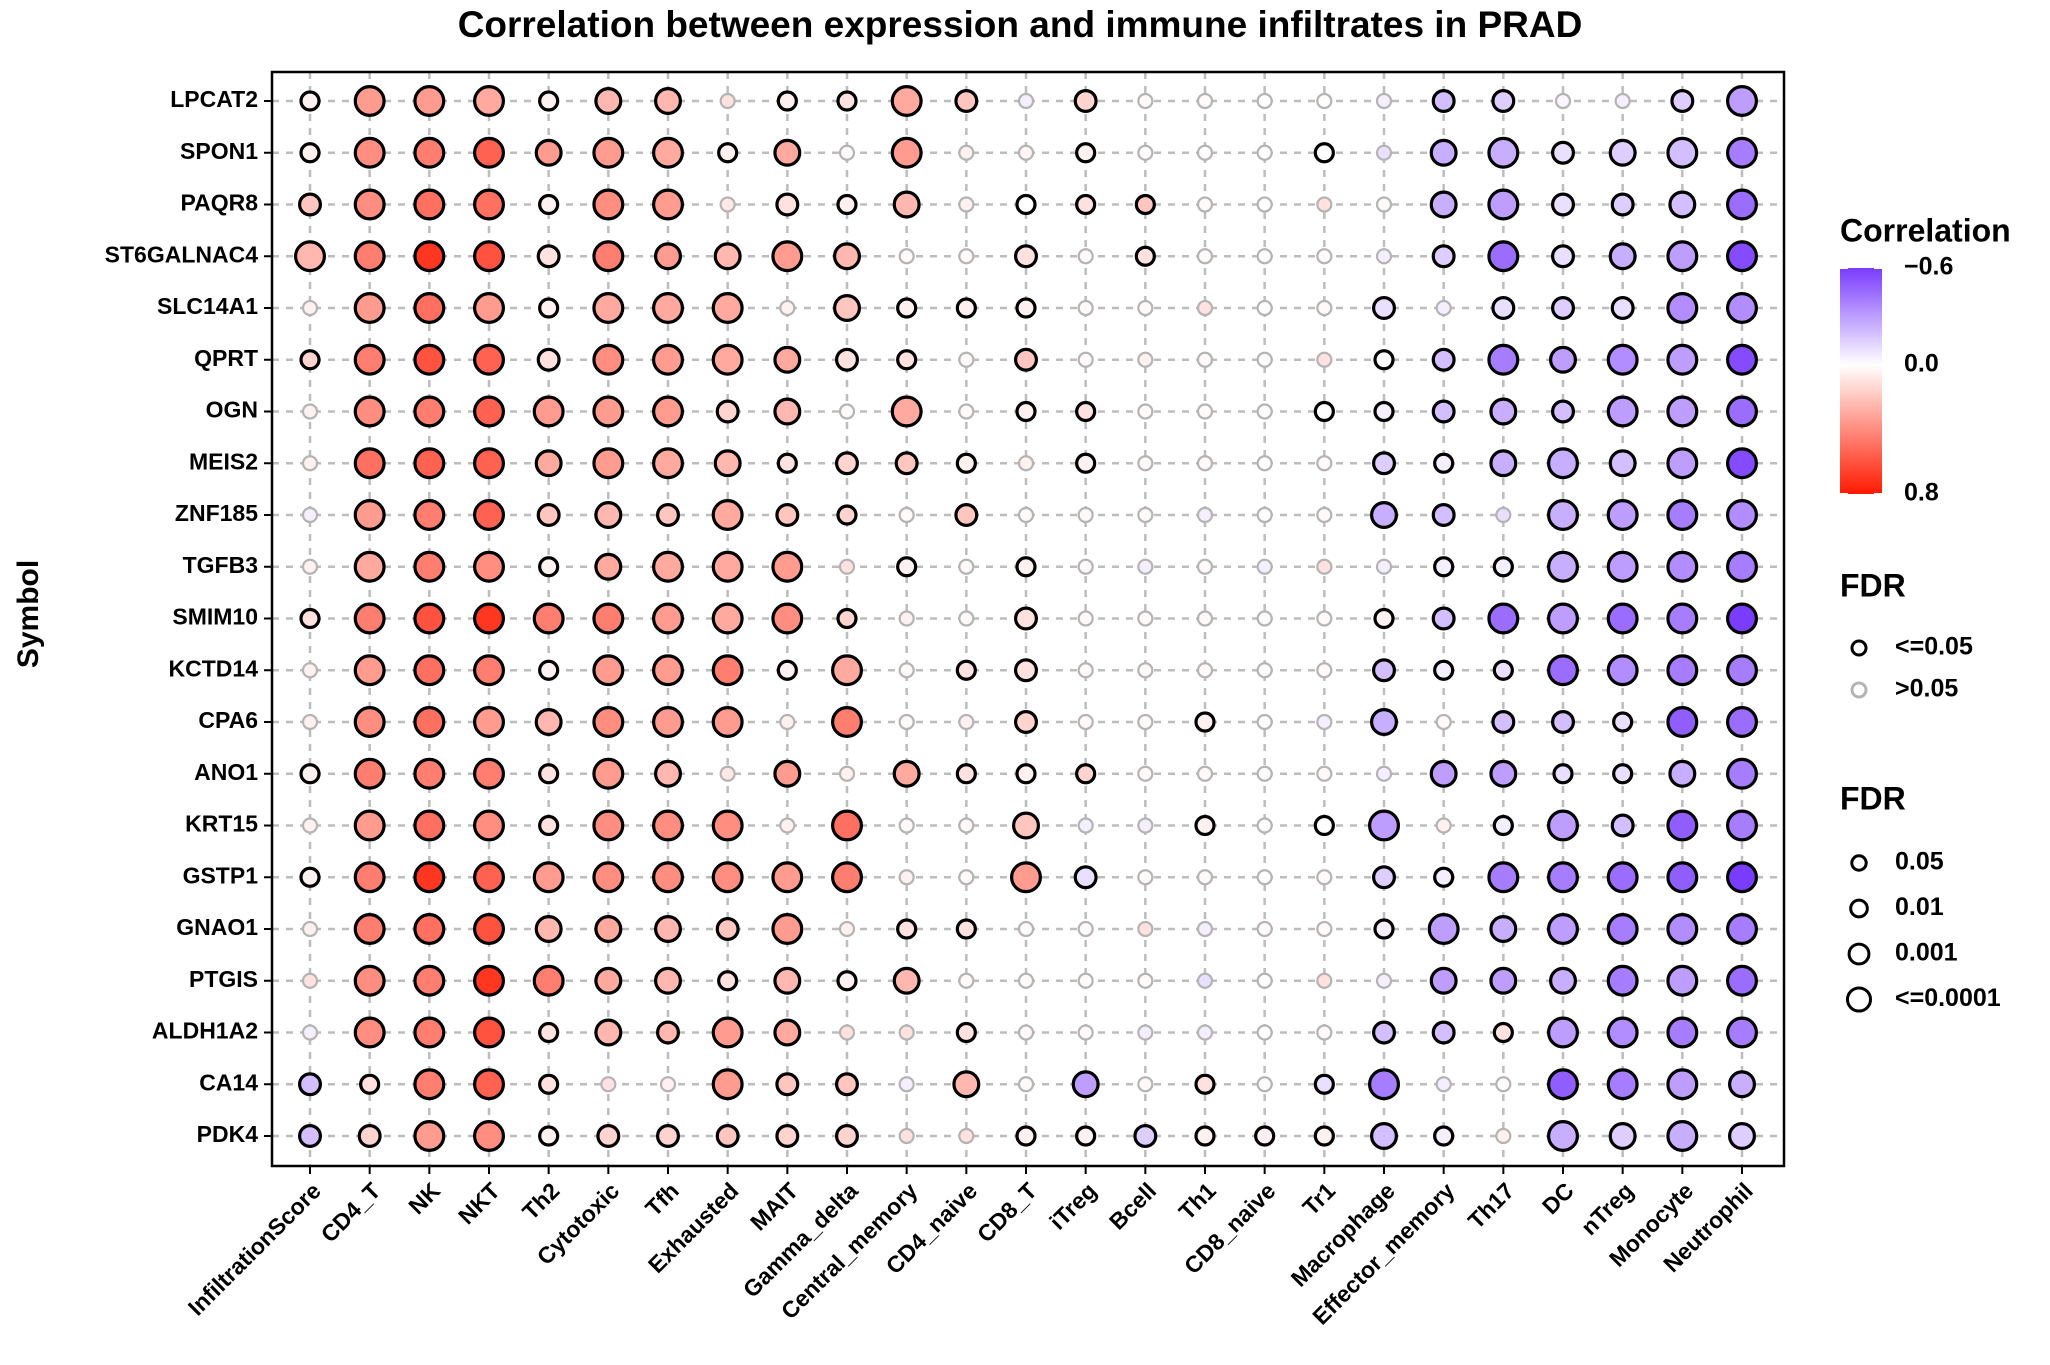 The image size is (2050, 1365). What do you see at coordinates (1197, 1200) in the screenshot?
I see `x-tick-label: Th1` at bounding box center [1197, 1200].